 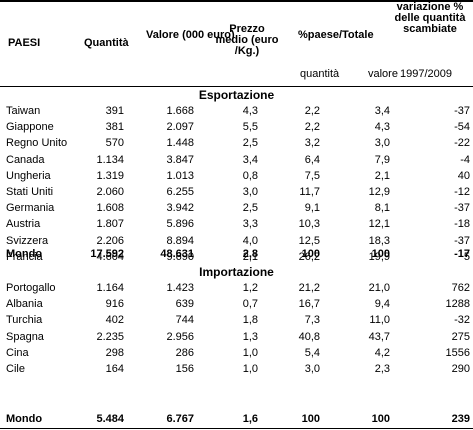 I want to click on table-row: Germania 1.608 3.942 2,5 9,1 8,1 -37, so click(x=236, y=209).